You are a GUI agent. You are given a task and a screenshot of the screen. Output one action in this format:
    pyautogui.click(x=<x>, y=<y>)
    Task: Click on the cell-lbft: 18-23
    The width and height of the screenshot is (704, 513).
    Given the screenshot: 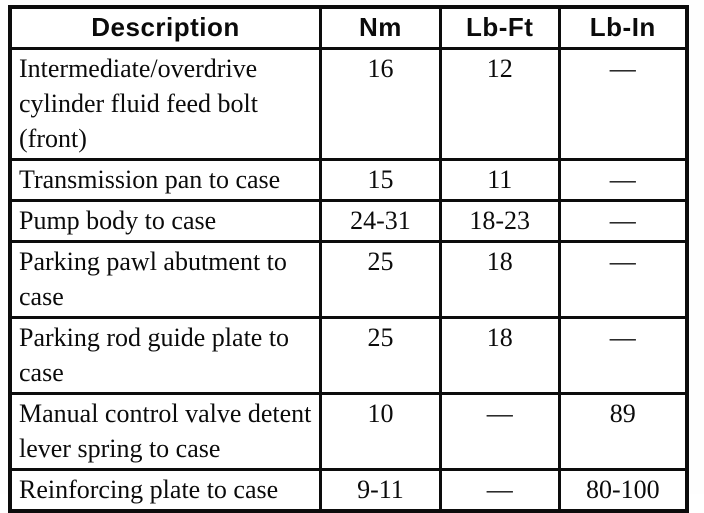 What is the action you would take?
    pyautogui.click(x=499, y=221)
    